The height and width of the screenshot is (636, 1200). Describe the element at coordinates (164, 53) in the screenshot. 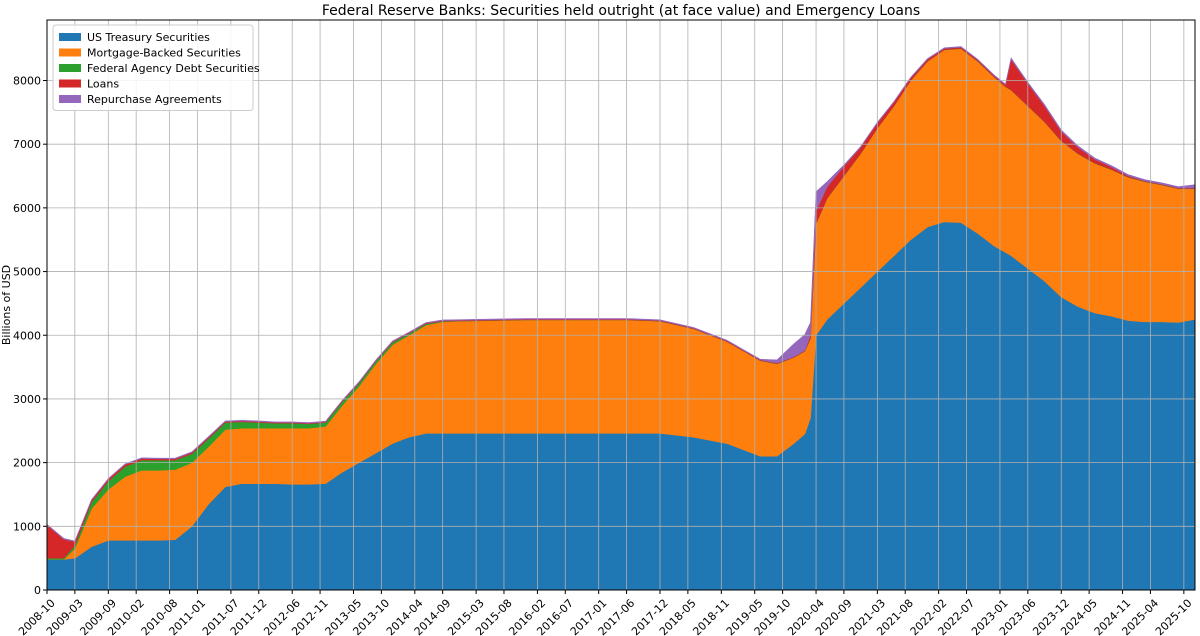

I see `legend-label: Mortgage-Backed Securities` at that location.